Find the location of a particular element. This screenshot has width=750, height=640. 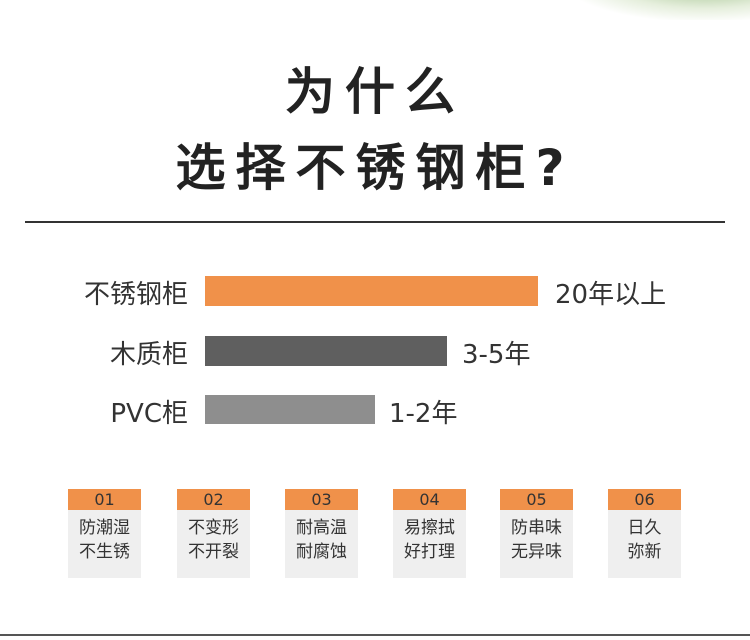

feature-card: 03 耐高温耐腐蚀 is located at coordinates (321, 533).